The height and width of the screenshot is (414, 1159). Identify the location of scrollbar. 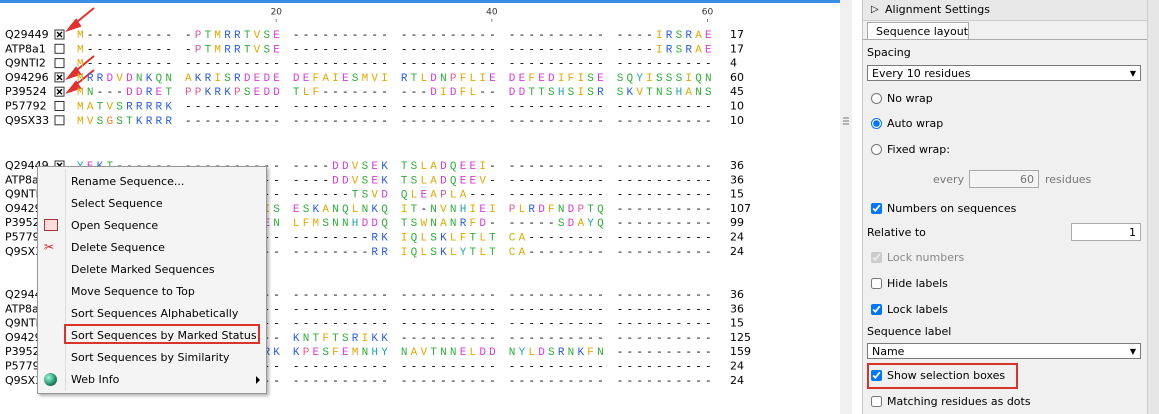
(846, 207).